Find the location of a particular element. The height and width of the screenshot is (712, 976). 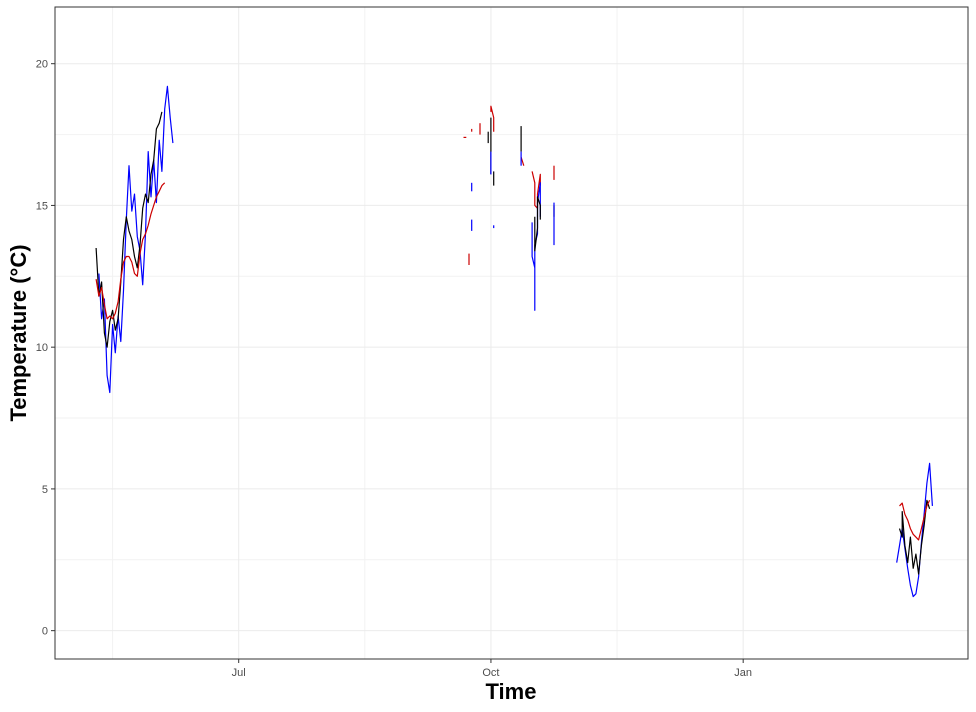

x-axis-title: Time is located at coordinates (511, 691).